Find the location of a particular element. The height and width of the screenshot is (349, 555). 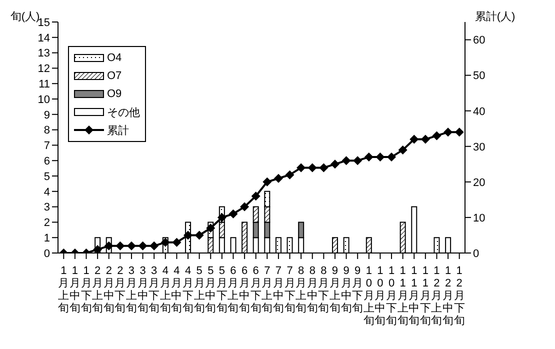

y-tick-label: 4 is located at coordinates (47, 192).